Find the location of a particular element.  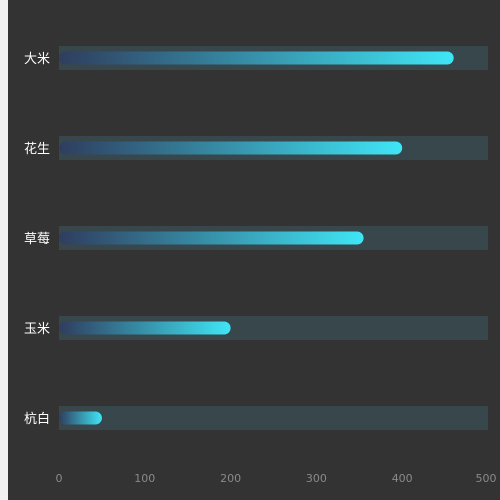

category-label-4: 杭白 is located at coordinates (37, 419).